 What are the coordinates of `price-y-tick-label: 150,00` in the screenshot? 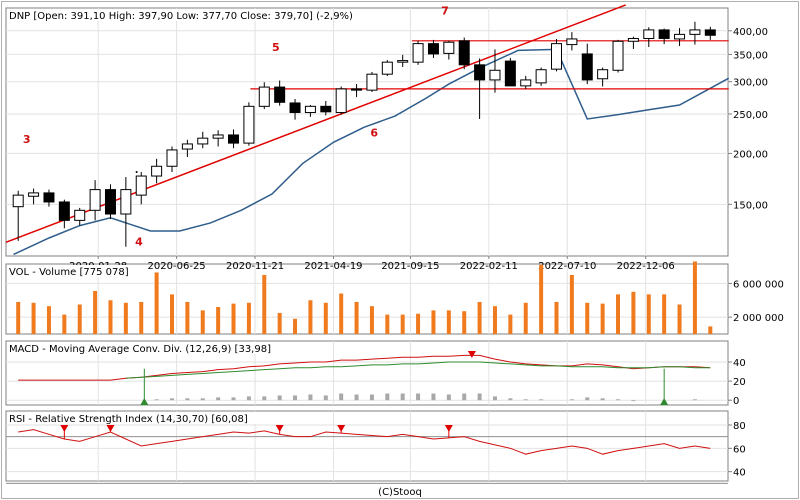 It's located at (750, 205).